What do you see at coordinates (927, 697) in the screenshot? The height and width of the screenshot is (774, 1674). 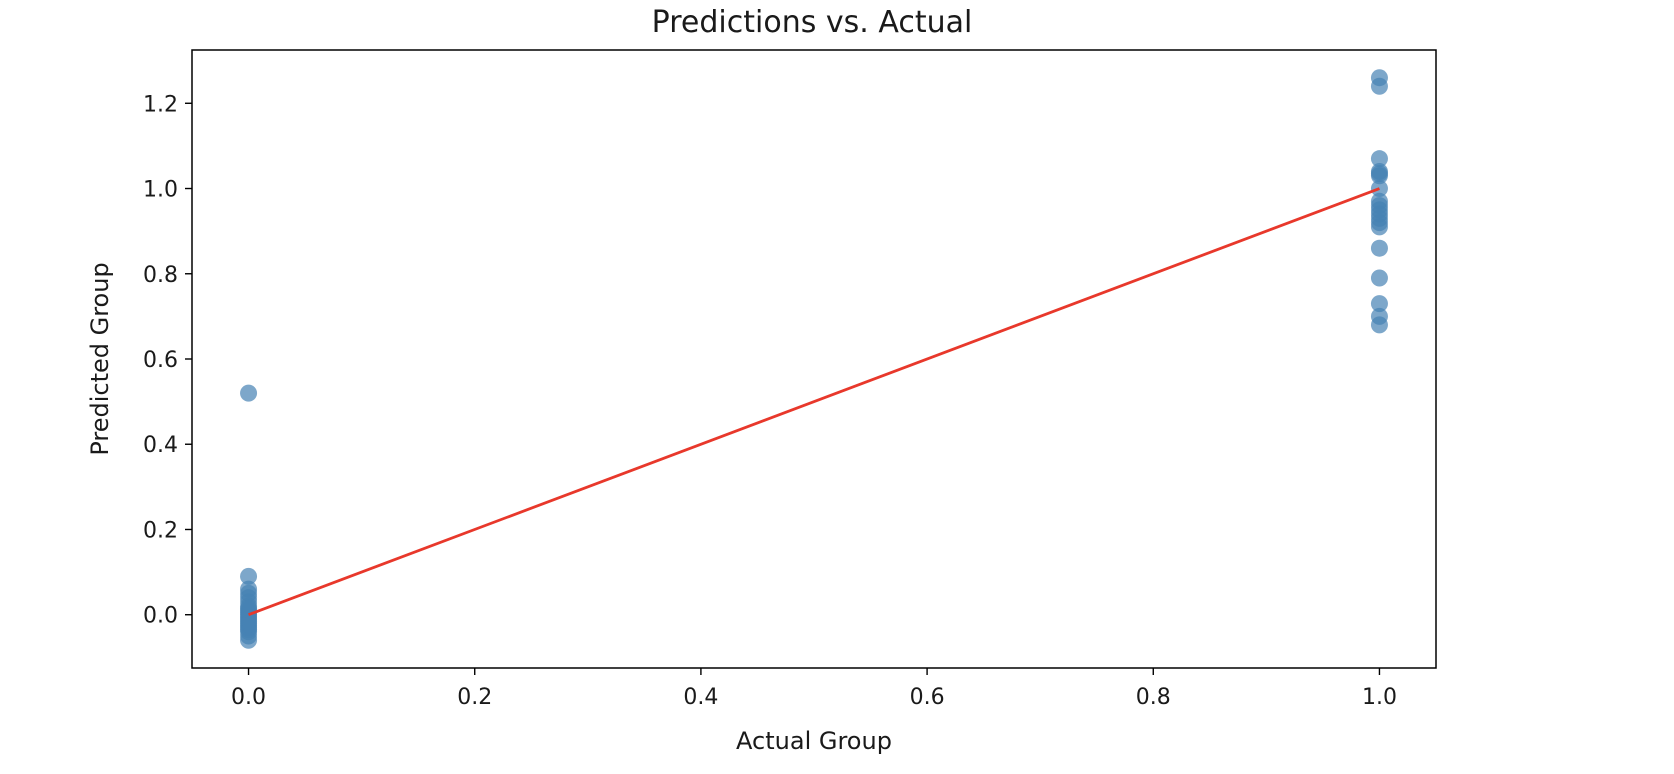 I see `x-tick-label: 0.6` at bounding box center [927, 697].